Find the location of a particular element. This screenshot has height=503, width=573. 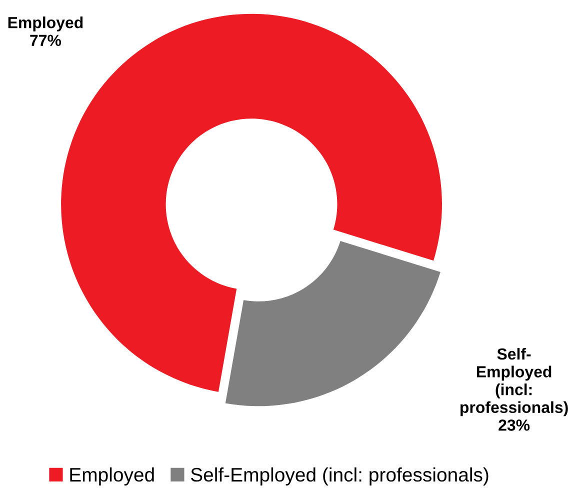

legend-label: Self-Employed (incl: professionals) is located at coordinates (339, 476).